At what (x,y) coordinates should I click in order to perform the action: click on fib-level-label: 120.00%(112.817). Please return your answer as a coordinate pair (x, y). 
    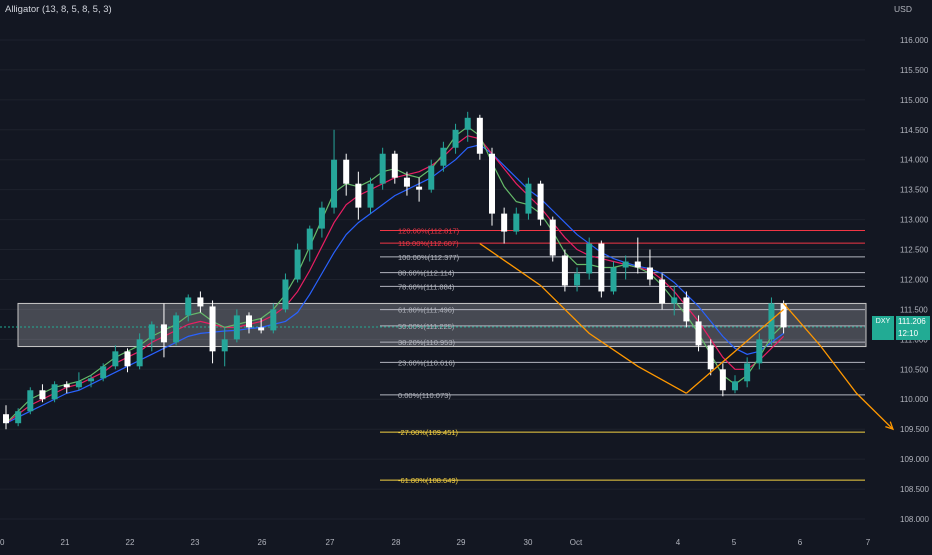
    Looking at the image, I should click on (429, 231).